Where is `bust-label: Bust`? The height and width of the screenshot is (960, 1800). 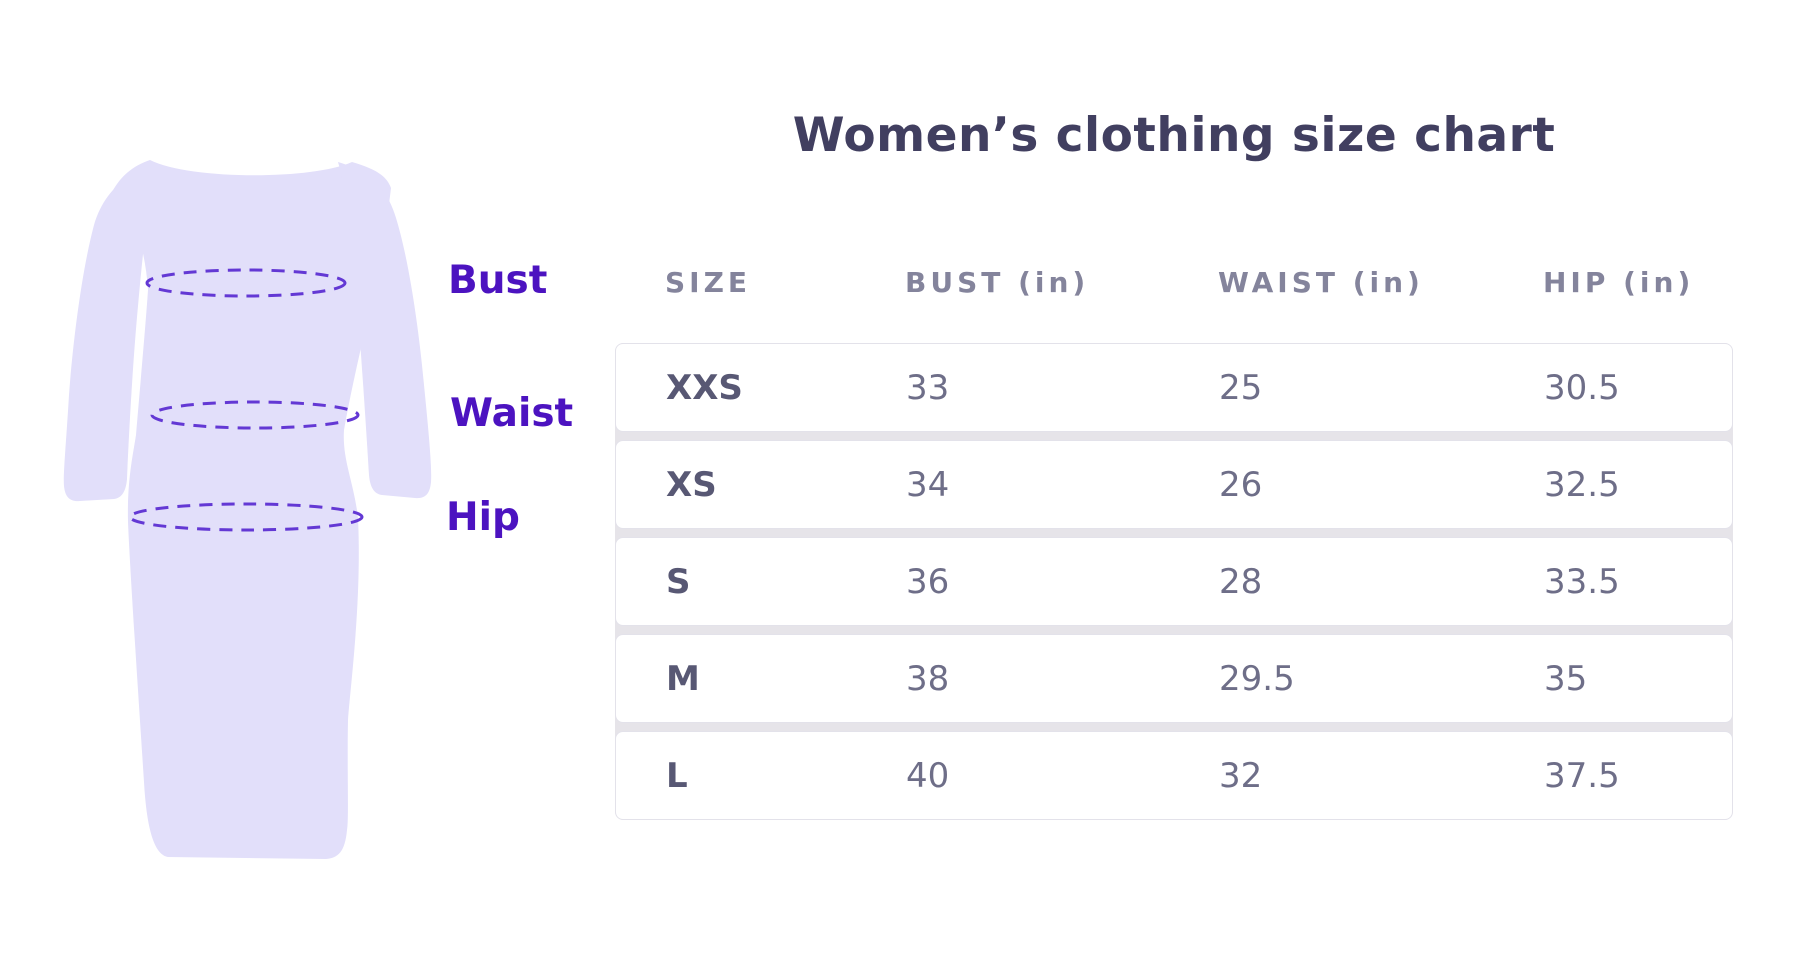
bust-label: Bust is located at coordinates (498, 280).